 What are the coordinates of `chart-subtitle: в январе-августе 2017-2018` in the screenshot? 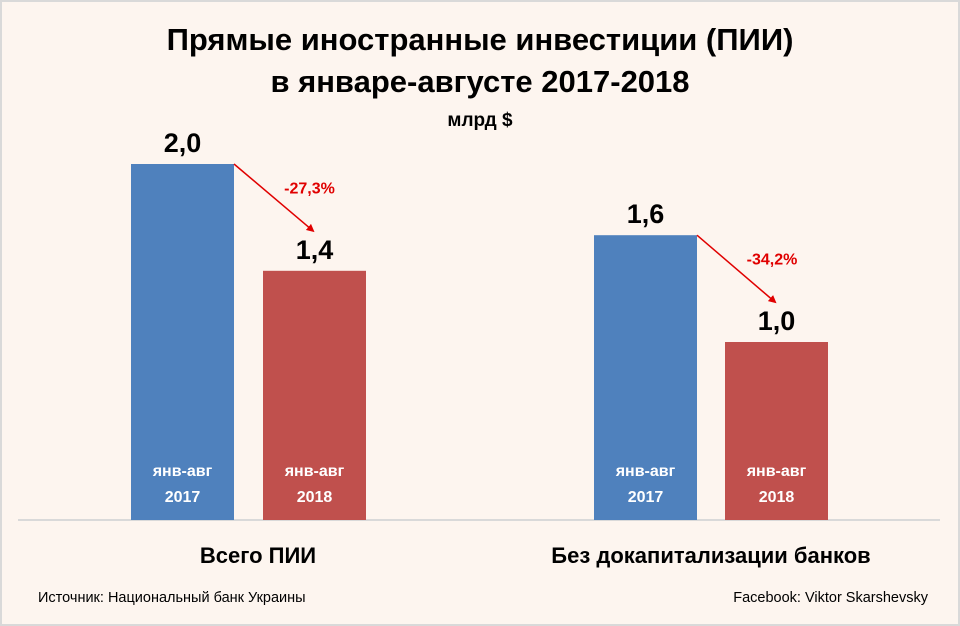 It's located at (479, 81).